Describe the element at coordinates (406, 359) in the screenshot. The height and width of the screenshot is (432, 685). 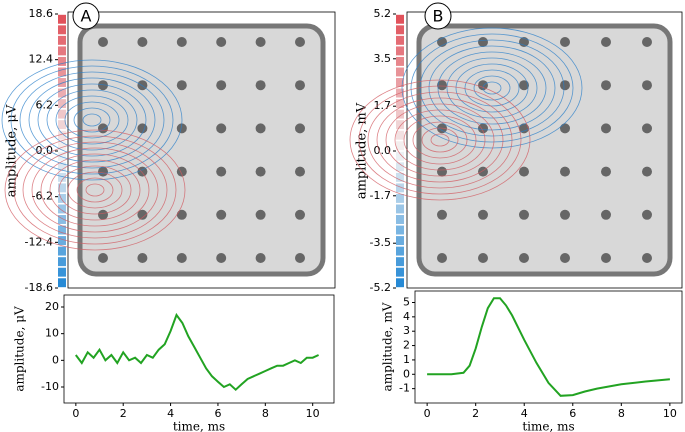
I see `y-tick-label: 1` at that location.